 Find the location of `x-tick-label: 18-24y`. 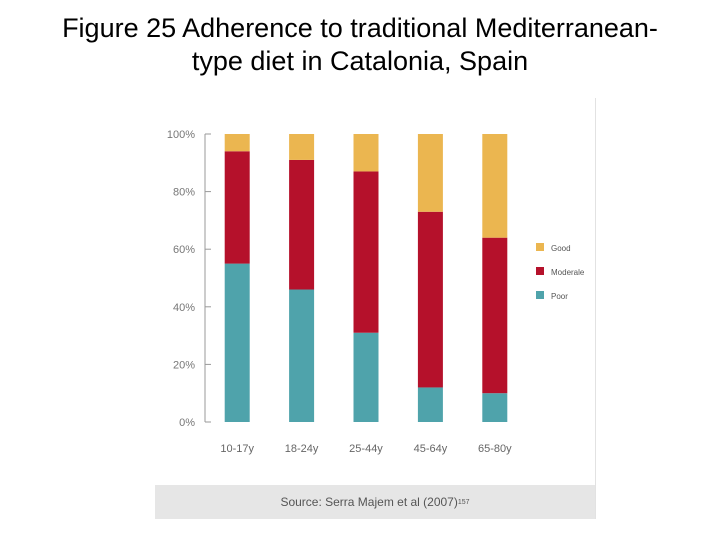

x-tick-label: 18-24y is located at coordinates (302, 449).